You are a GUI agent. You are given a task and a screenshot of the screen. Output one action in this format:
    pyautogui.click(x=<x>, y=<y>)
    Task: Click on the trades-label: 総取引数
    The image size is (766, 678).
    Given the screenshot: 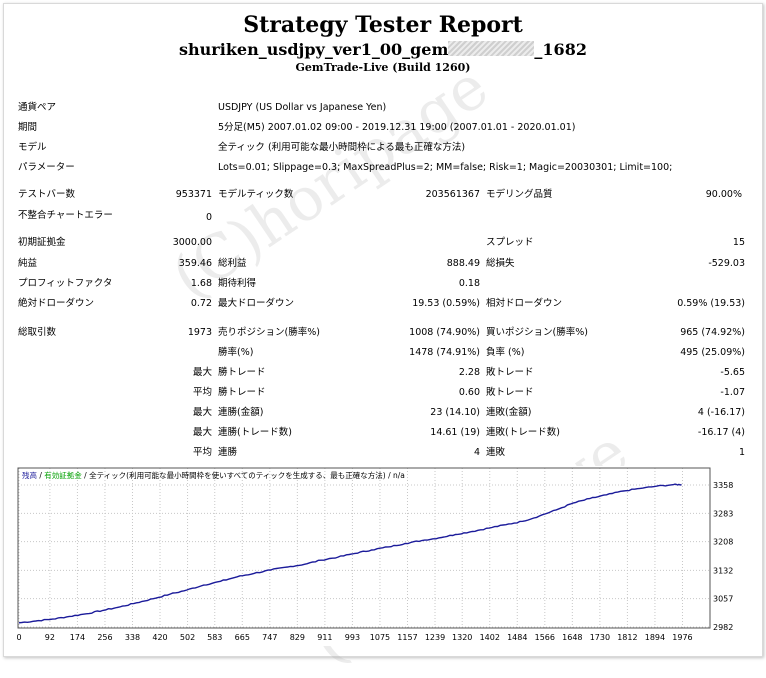 What is the action you would take?
    pyautogui.click(x=37, y=332)
    